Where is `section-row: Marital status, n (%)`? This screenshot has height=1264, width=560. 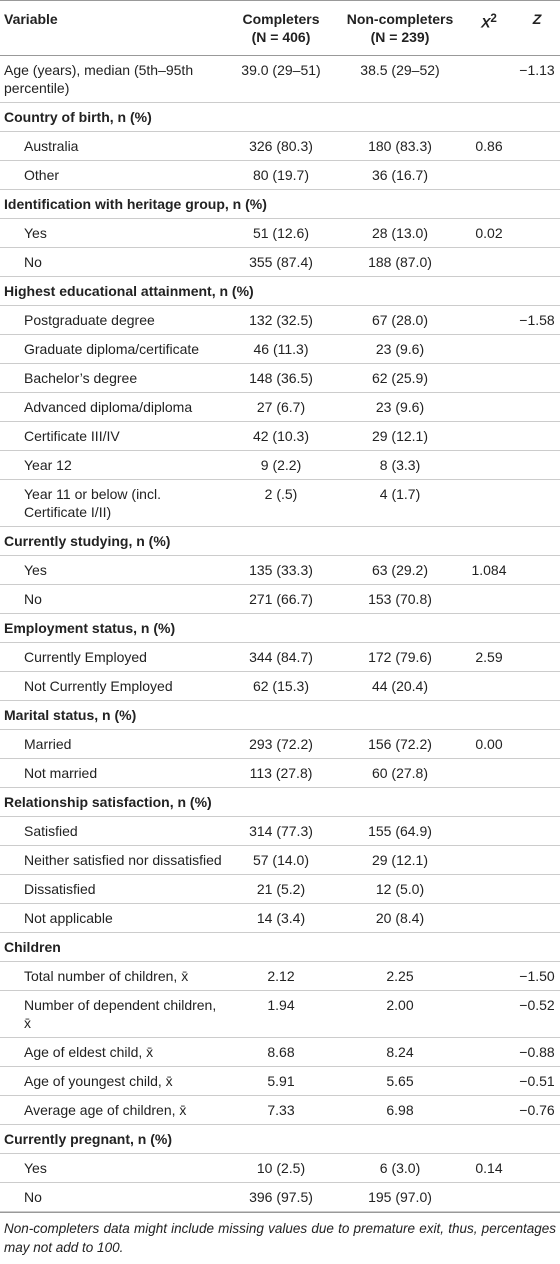 section-row: Marital status, n (%) is located at coordinates (280, 715).